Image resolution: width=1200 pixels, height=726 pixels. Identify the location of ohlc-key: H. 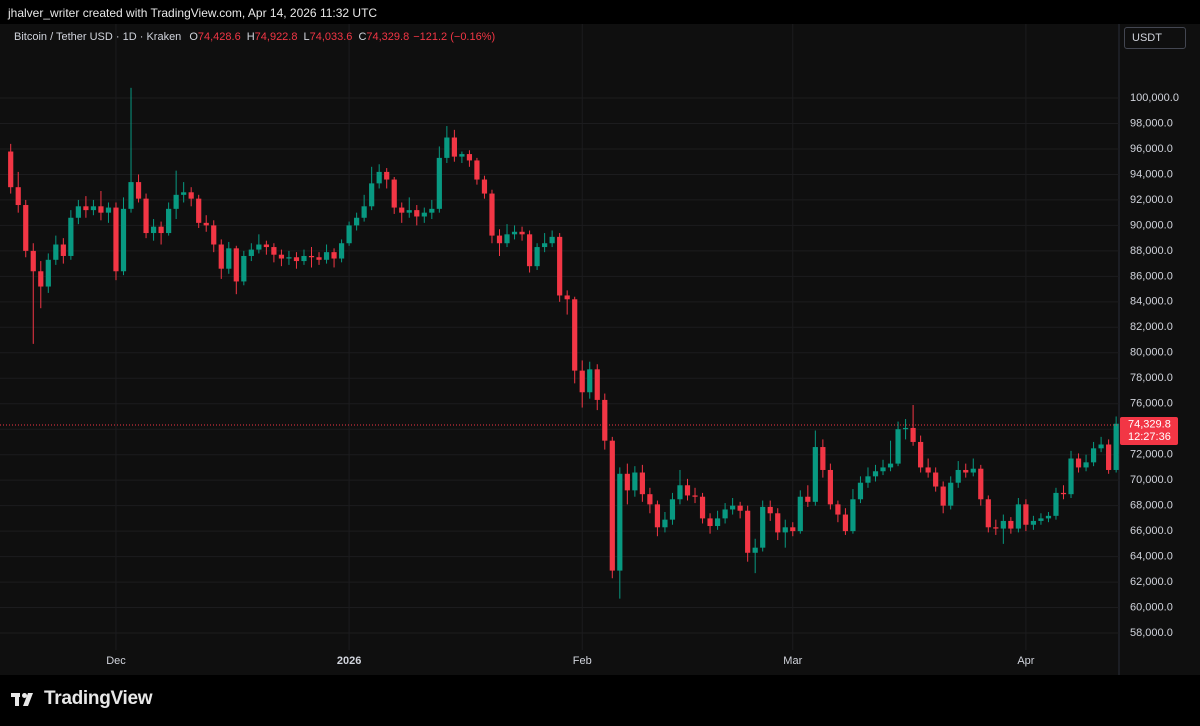
(250, 37).